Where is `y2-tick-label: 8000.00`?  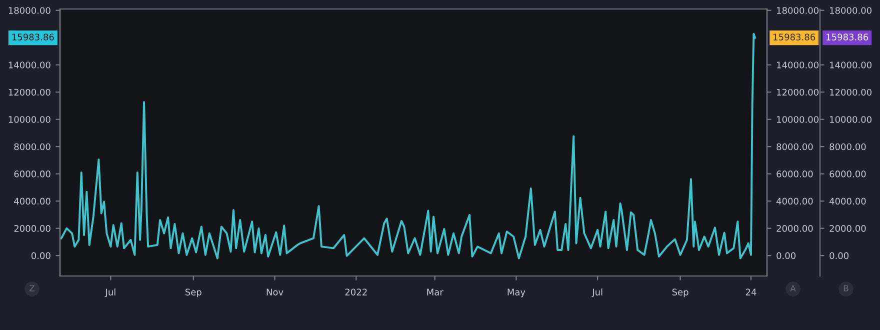 y2-tick-label: 8000.00 is located at coordinates (794, 146).